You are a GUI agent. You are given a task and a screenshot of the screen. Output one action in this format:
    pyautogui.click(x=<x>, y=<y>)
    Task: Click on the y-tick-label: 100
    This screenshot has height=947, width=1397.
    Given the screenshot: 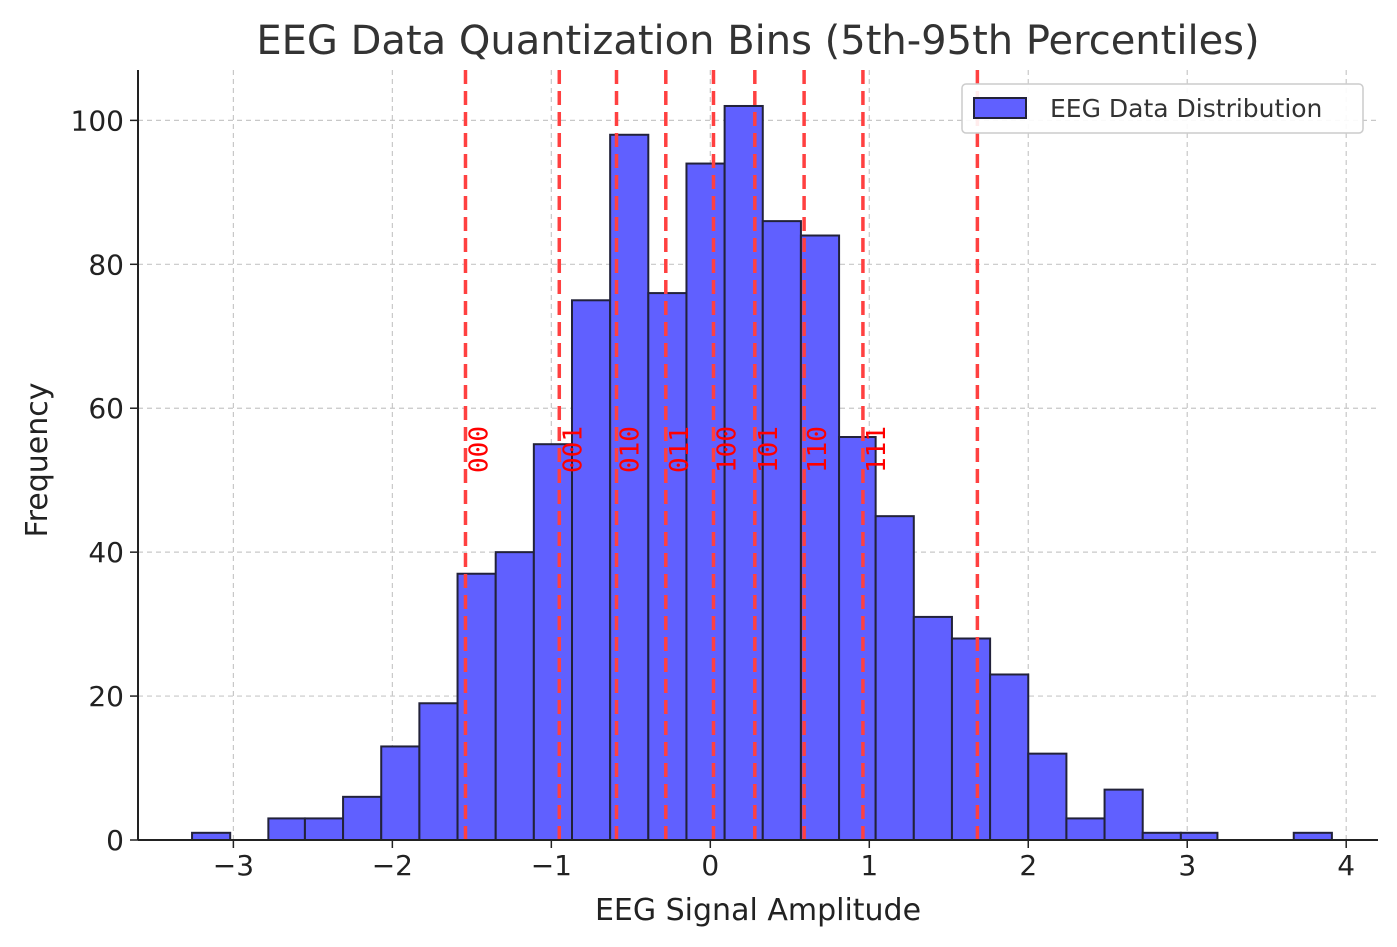 What is the action you would take?
    pyautogui.click(x=97, y=120)
    